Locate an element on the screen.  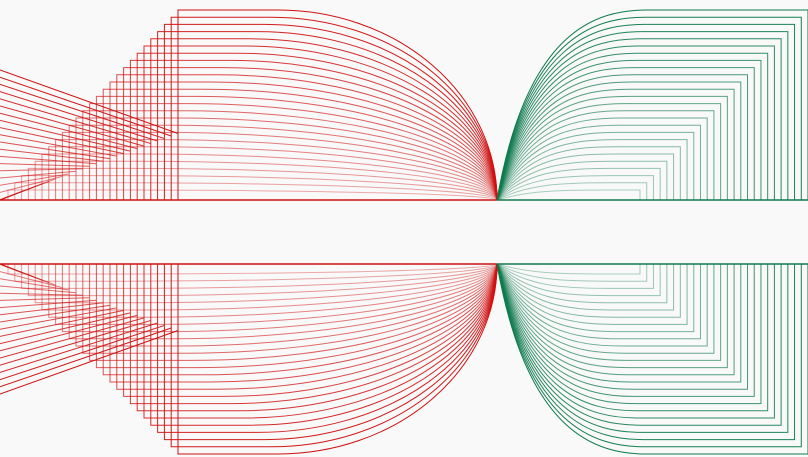
center-band is located at coordinates (404, 232).